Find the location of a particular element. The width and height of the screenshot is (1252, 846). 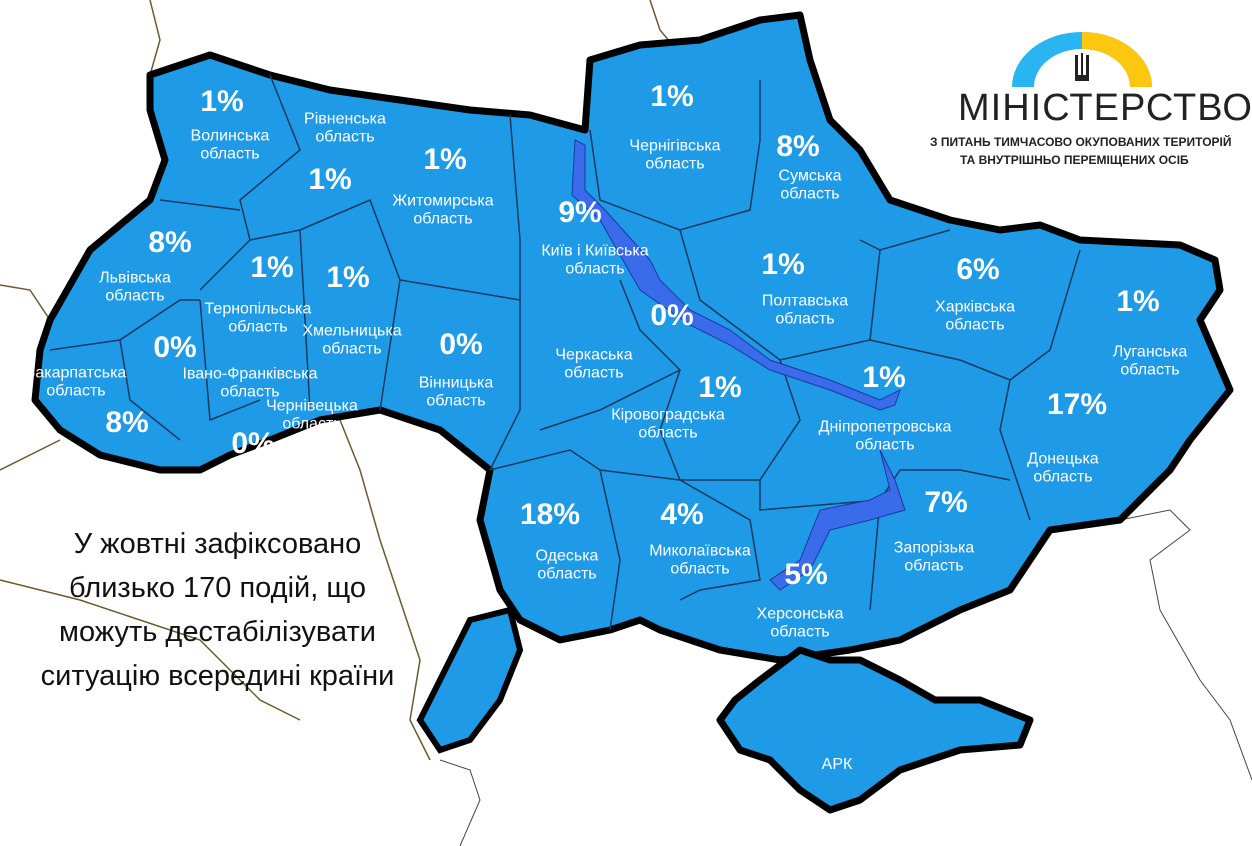

region-pct-sumy: 8% is located at coordinates (798, 146).